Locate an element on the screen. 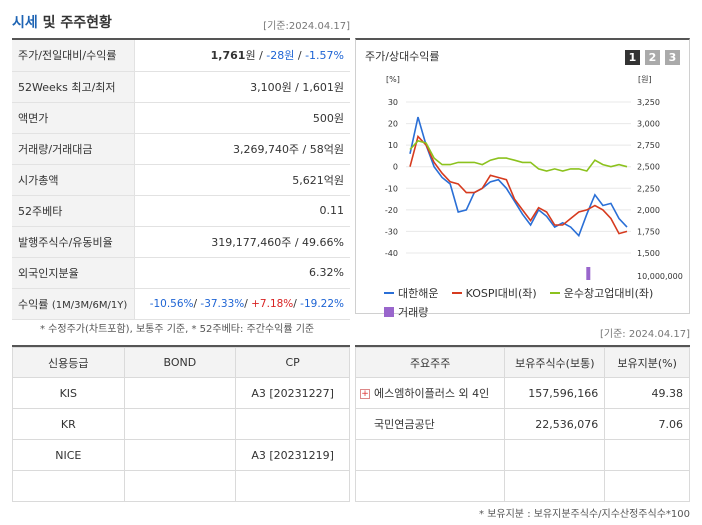  holder-name: 국민연금공단 is located at coordinates (430, 424).